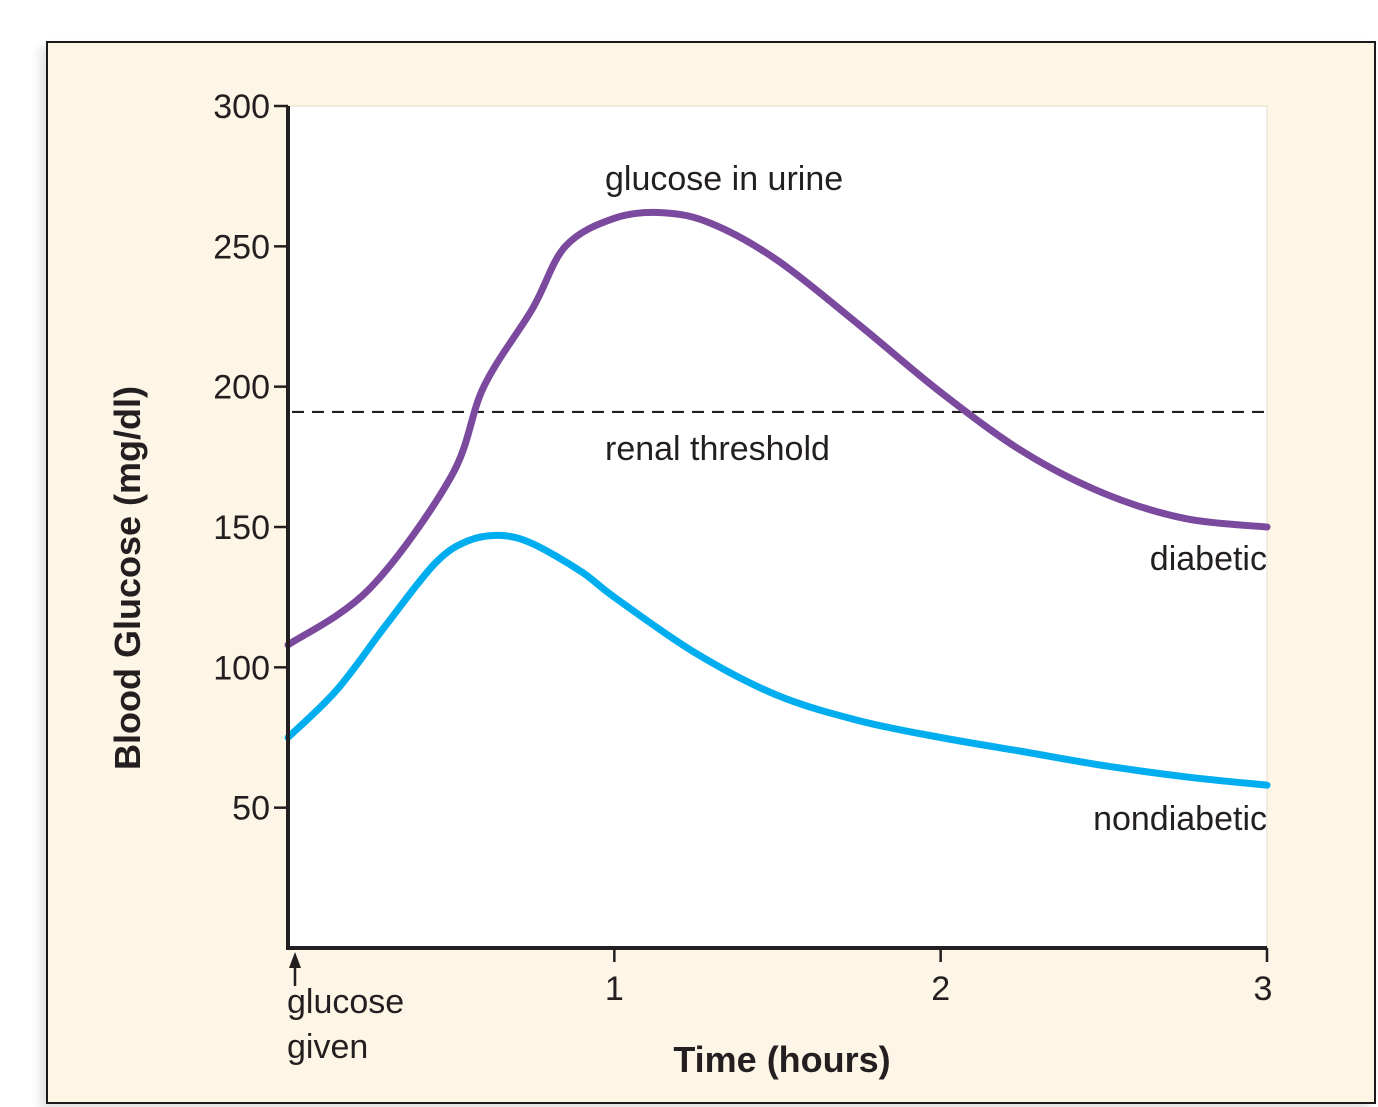 This screenshot has height=1107, width=1378. I want to click on y-axis-title: Blood Glucose (mg/dl), so click(127, 578).